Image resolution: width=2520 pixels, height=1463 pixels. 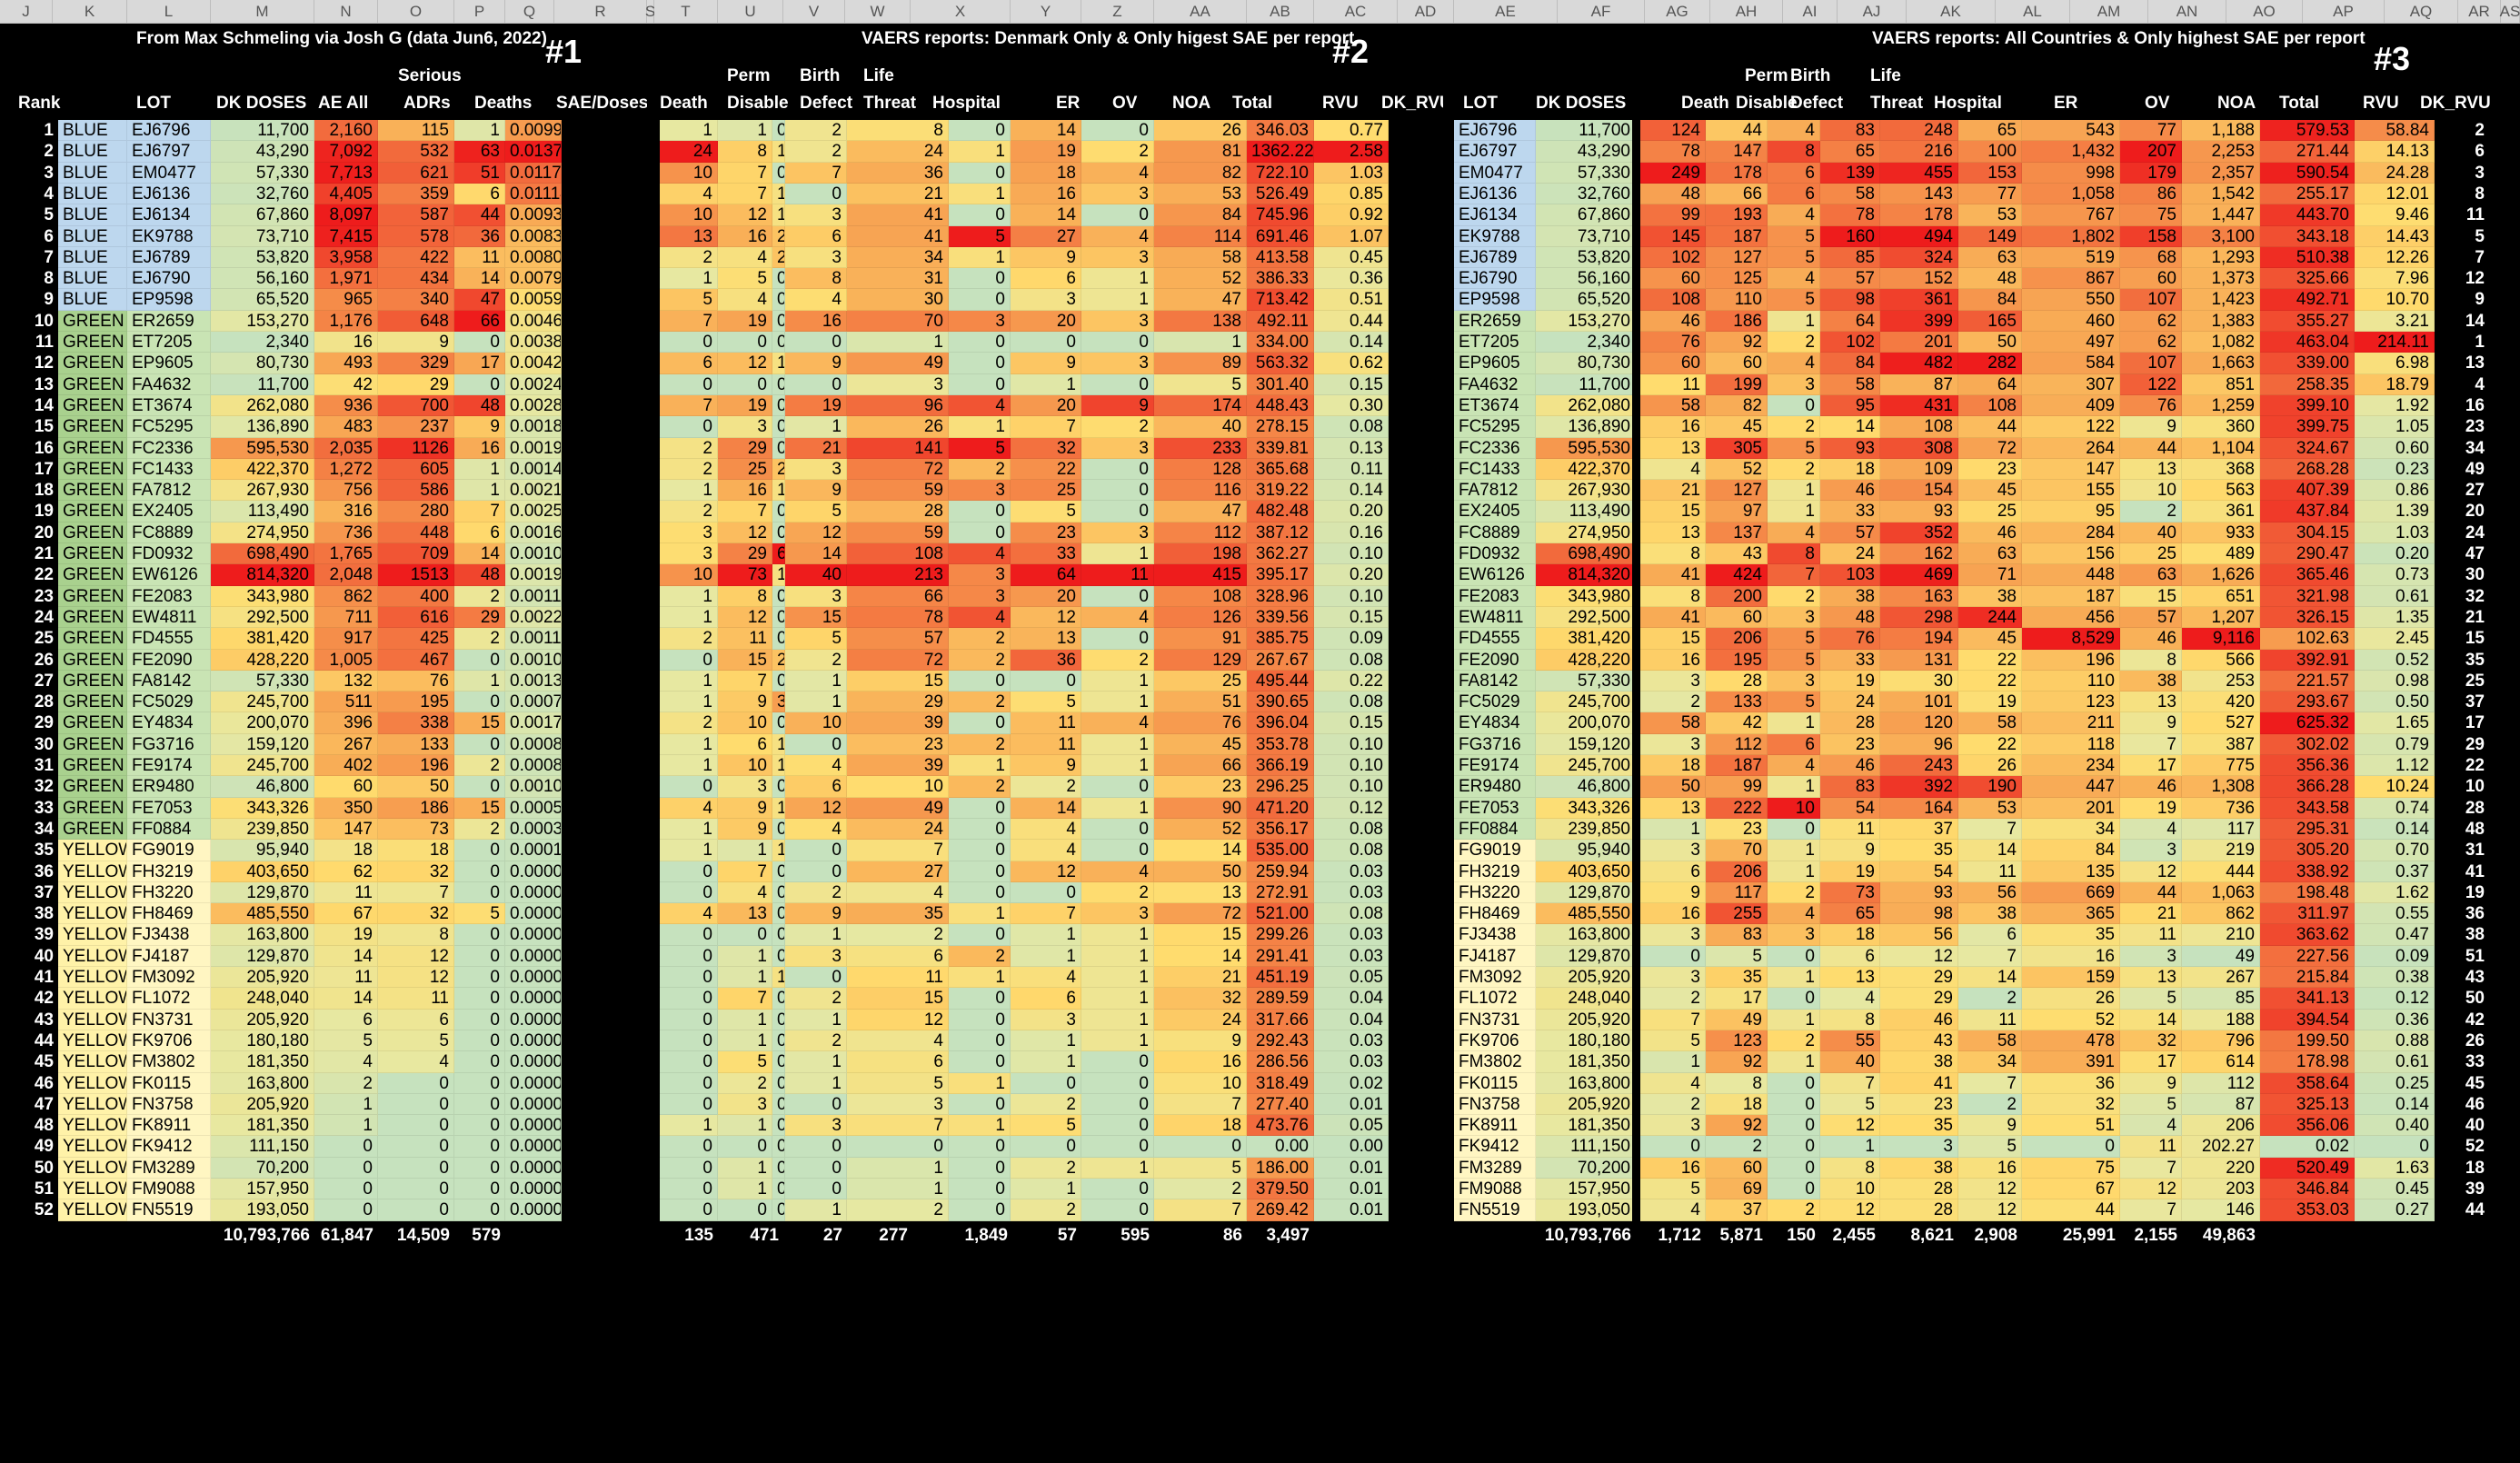 What do you see at coordinates (1990, 342) in the screenshot?
I see `cell-all-er: 50` at bounding box center [1990, 342].